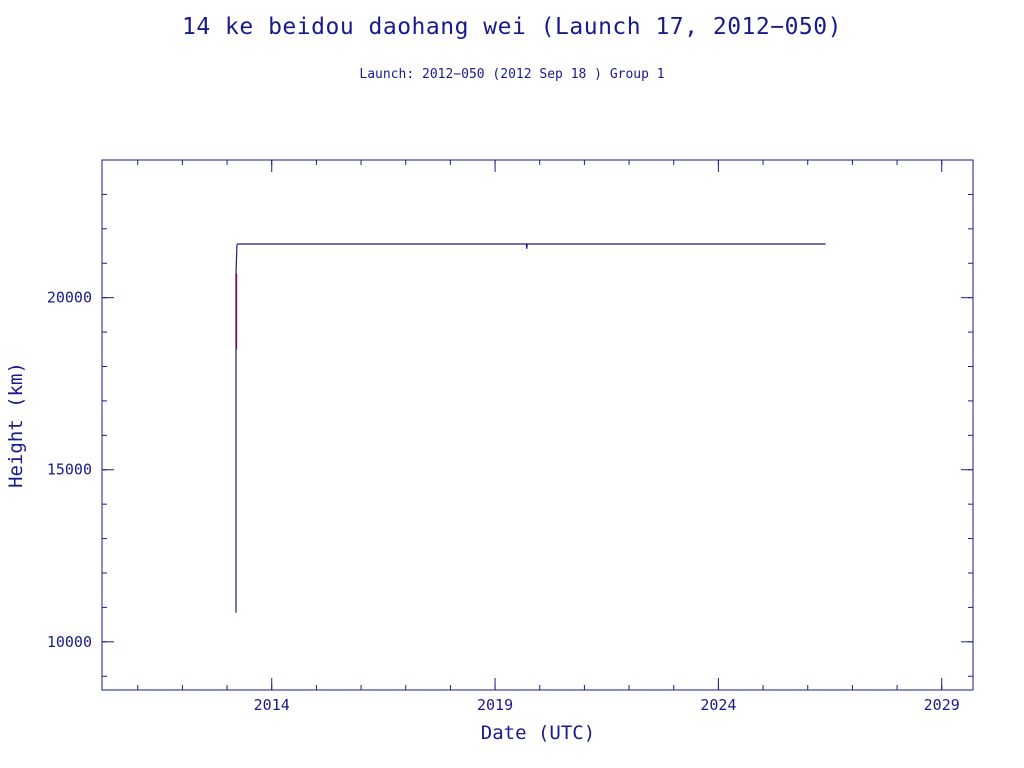  I want to click on y-axis-label: Height (km), so click(16, 425).